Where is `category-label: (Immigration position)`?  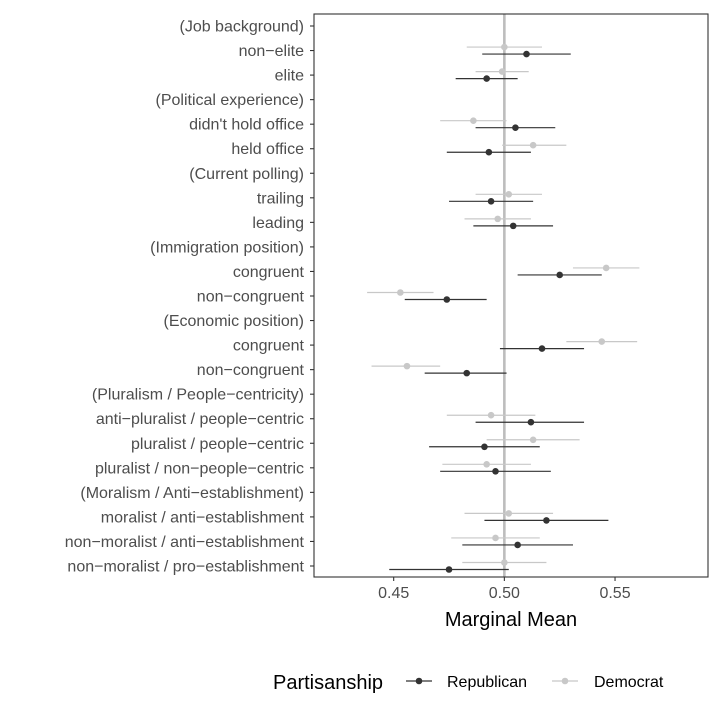
category-label: (Immigration position) is located at coordinates (227, 247).